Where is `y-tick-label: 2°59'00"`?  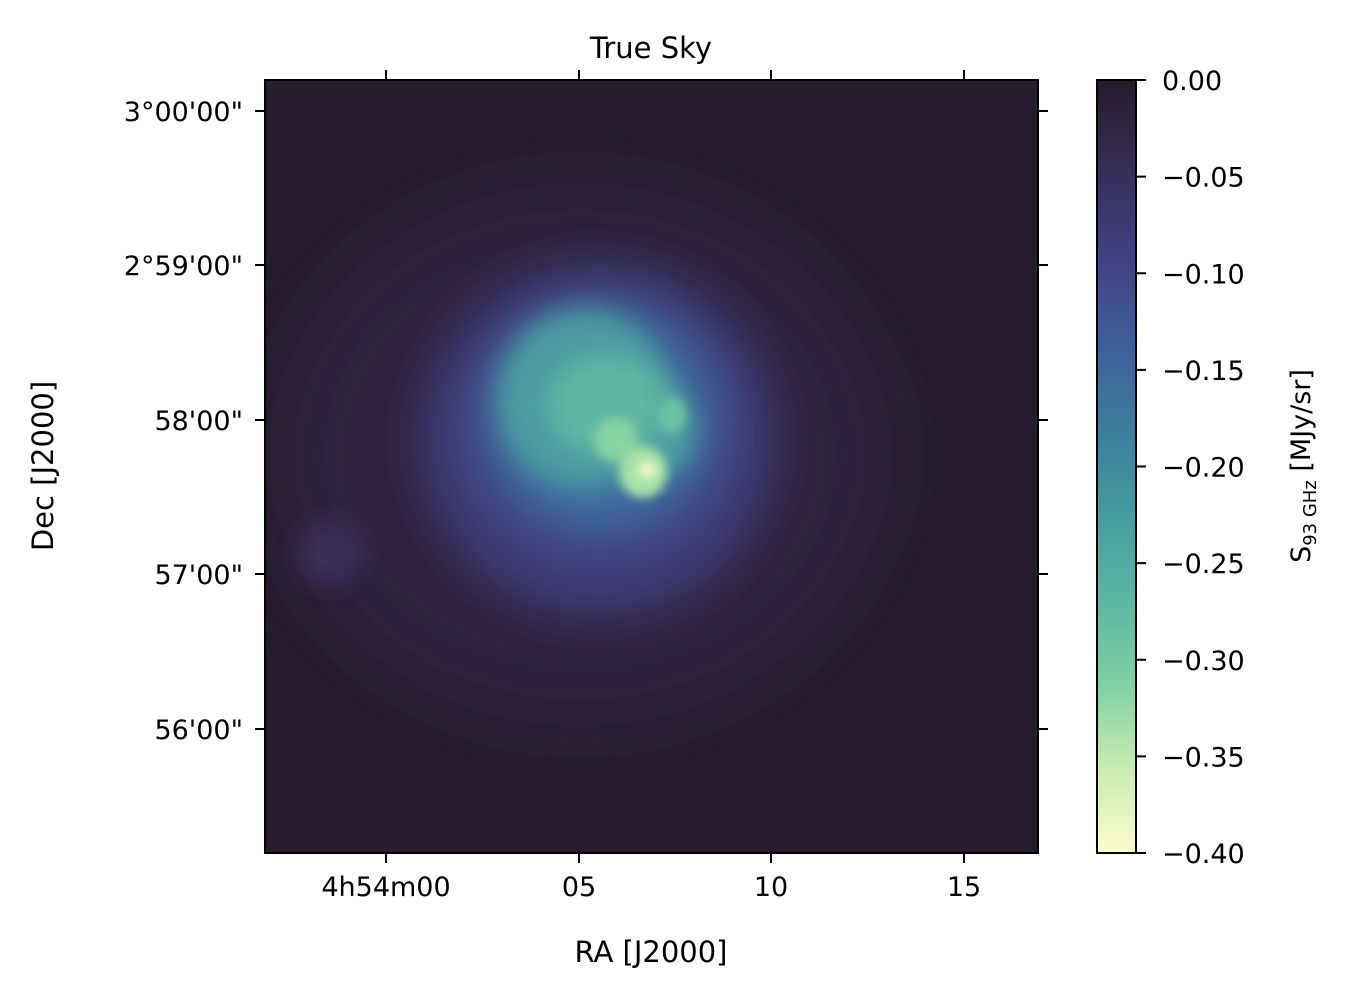
y-tick-label: 2°59'00" is located at coordinates (183, 266).